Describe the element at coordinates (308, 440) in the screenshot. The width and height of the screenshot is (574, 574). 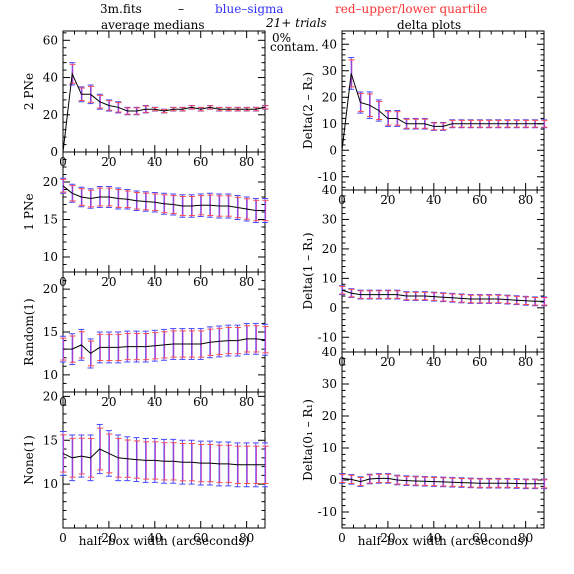
I see `y-axis-title: Delta(0₁ – R₁)` at that location.